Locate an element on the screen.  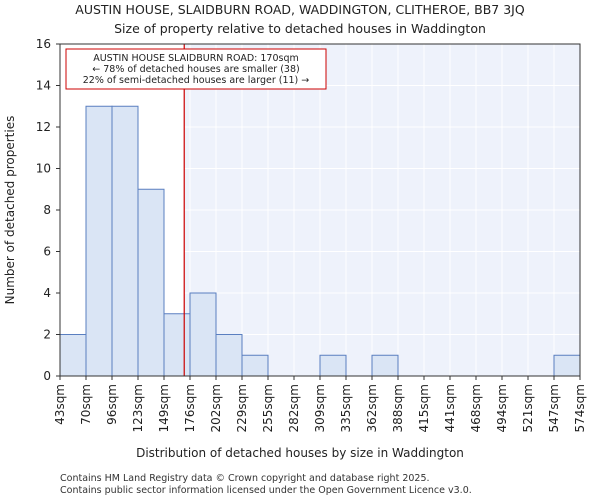
bar-123sqm is located at coordinates (151, 282).